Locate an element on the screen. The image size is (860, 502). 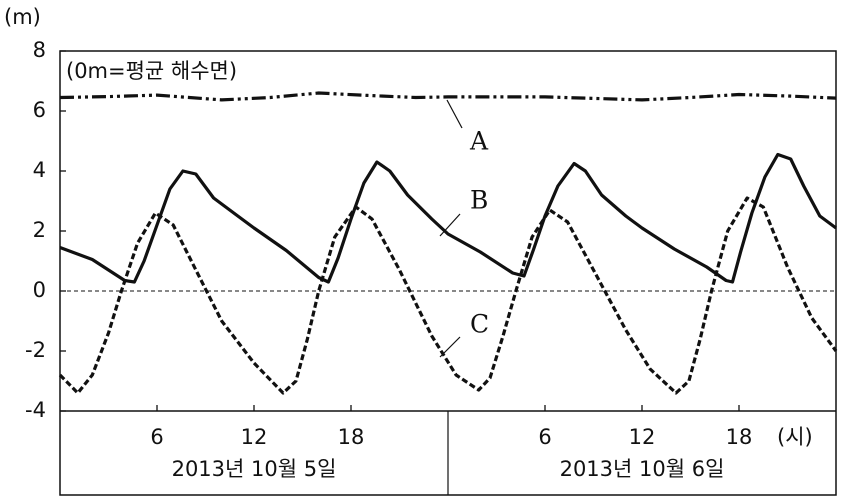
day-label: 2013년 10월 6일 is located at coordinates (642, 469).